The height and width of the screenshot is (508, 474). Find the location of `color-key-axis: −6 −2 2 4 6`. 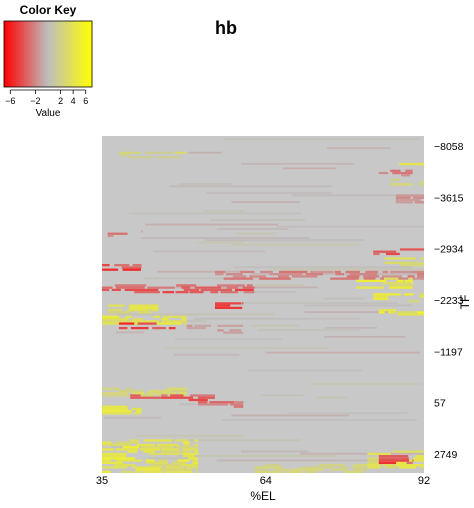

color-key-axis: −6 −2 2 4 6 is located at coordinates (46, 97).